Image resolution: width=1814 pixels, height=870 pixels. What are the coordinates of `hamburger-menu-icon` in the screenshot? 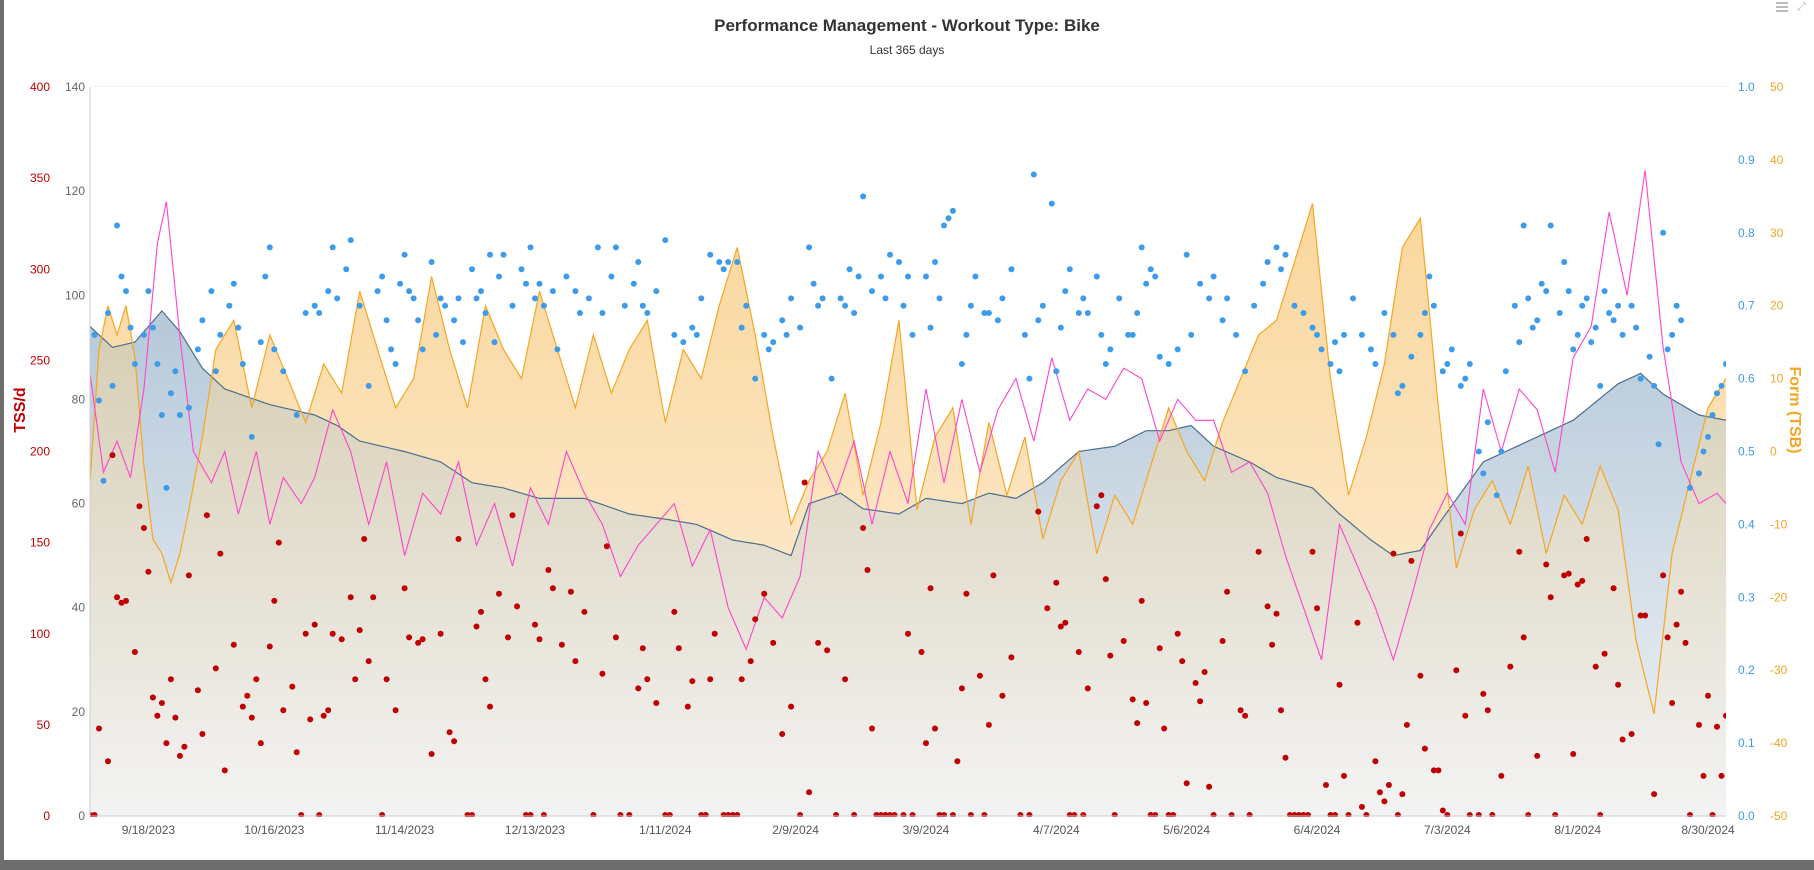 It's located at (1782, 7).